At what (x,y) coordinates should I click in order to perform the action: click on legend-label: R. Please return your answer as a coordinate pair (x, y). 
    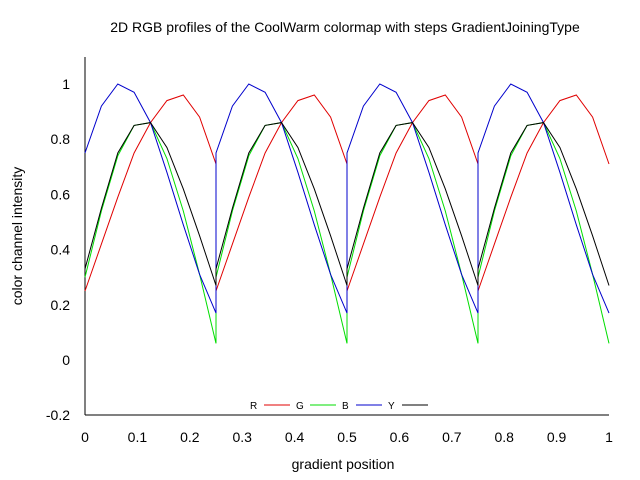
    Looking at the image, I should click on (253, 406).